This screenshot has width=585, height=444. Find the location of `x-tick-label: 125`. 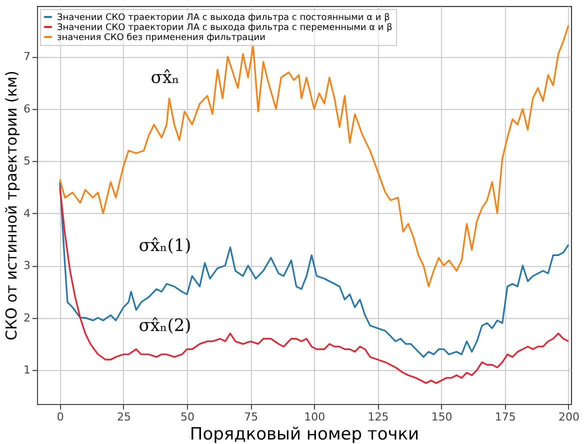

x-tick-label: 125 is located at coordinates (378, 417).